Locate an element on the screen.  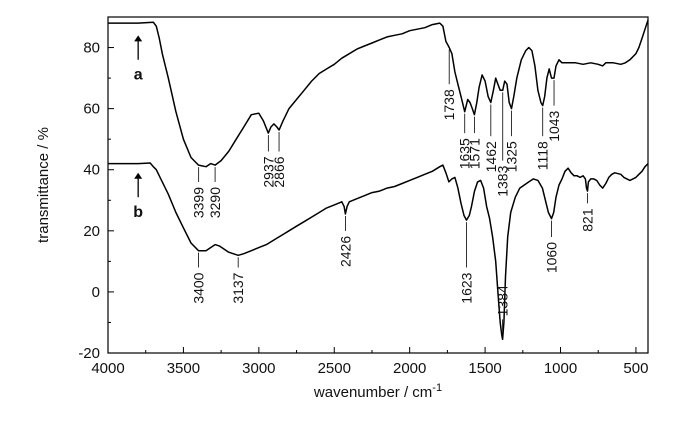
peak-label: 2426 is located at coordinates (345, 251).